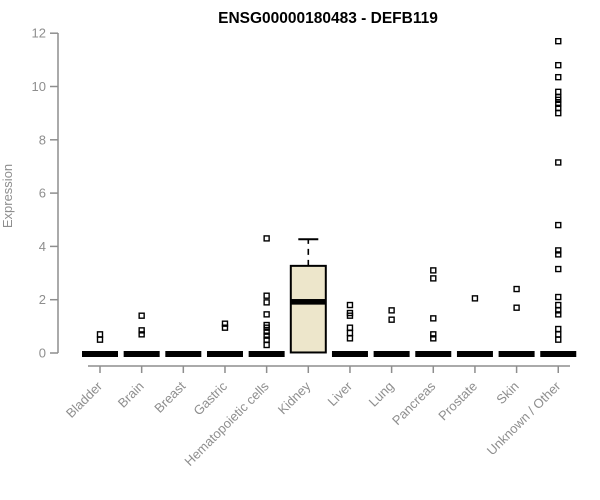 This screenshot has height=500, width=600. I want to click on y-tick-label: 4, so click(42, 246).